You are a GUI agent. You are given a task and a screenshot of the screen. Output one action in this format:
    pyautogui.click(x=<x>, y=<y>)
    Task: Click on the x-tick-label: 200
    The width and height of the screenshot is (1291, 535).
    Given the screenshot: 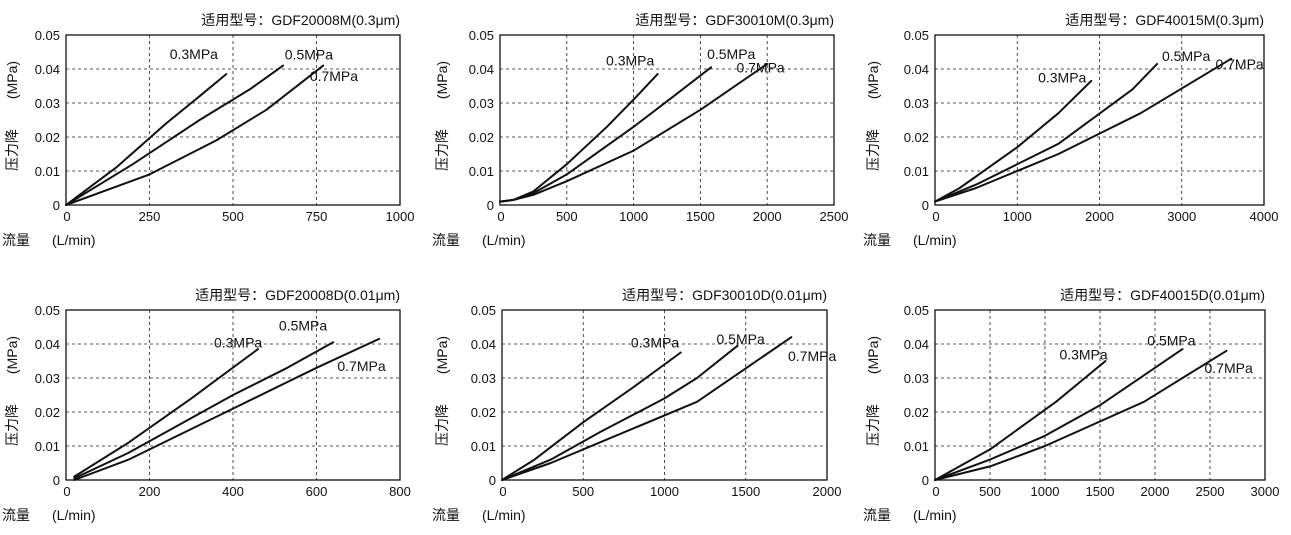 What is the action you would take?
    pyautogui.click(x=150, y=491)
    